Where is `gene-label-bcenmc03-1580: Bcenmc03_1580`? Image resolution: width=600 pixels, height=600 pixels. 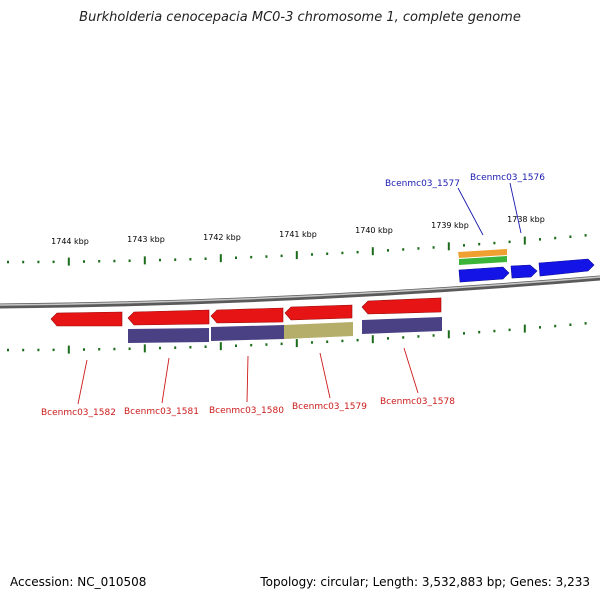 gene-label-bcenmc03-1580: Bcenmc03_1580 is located at coordinates (246, 411).